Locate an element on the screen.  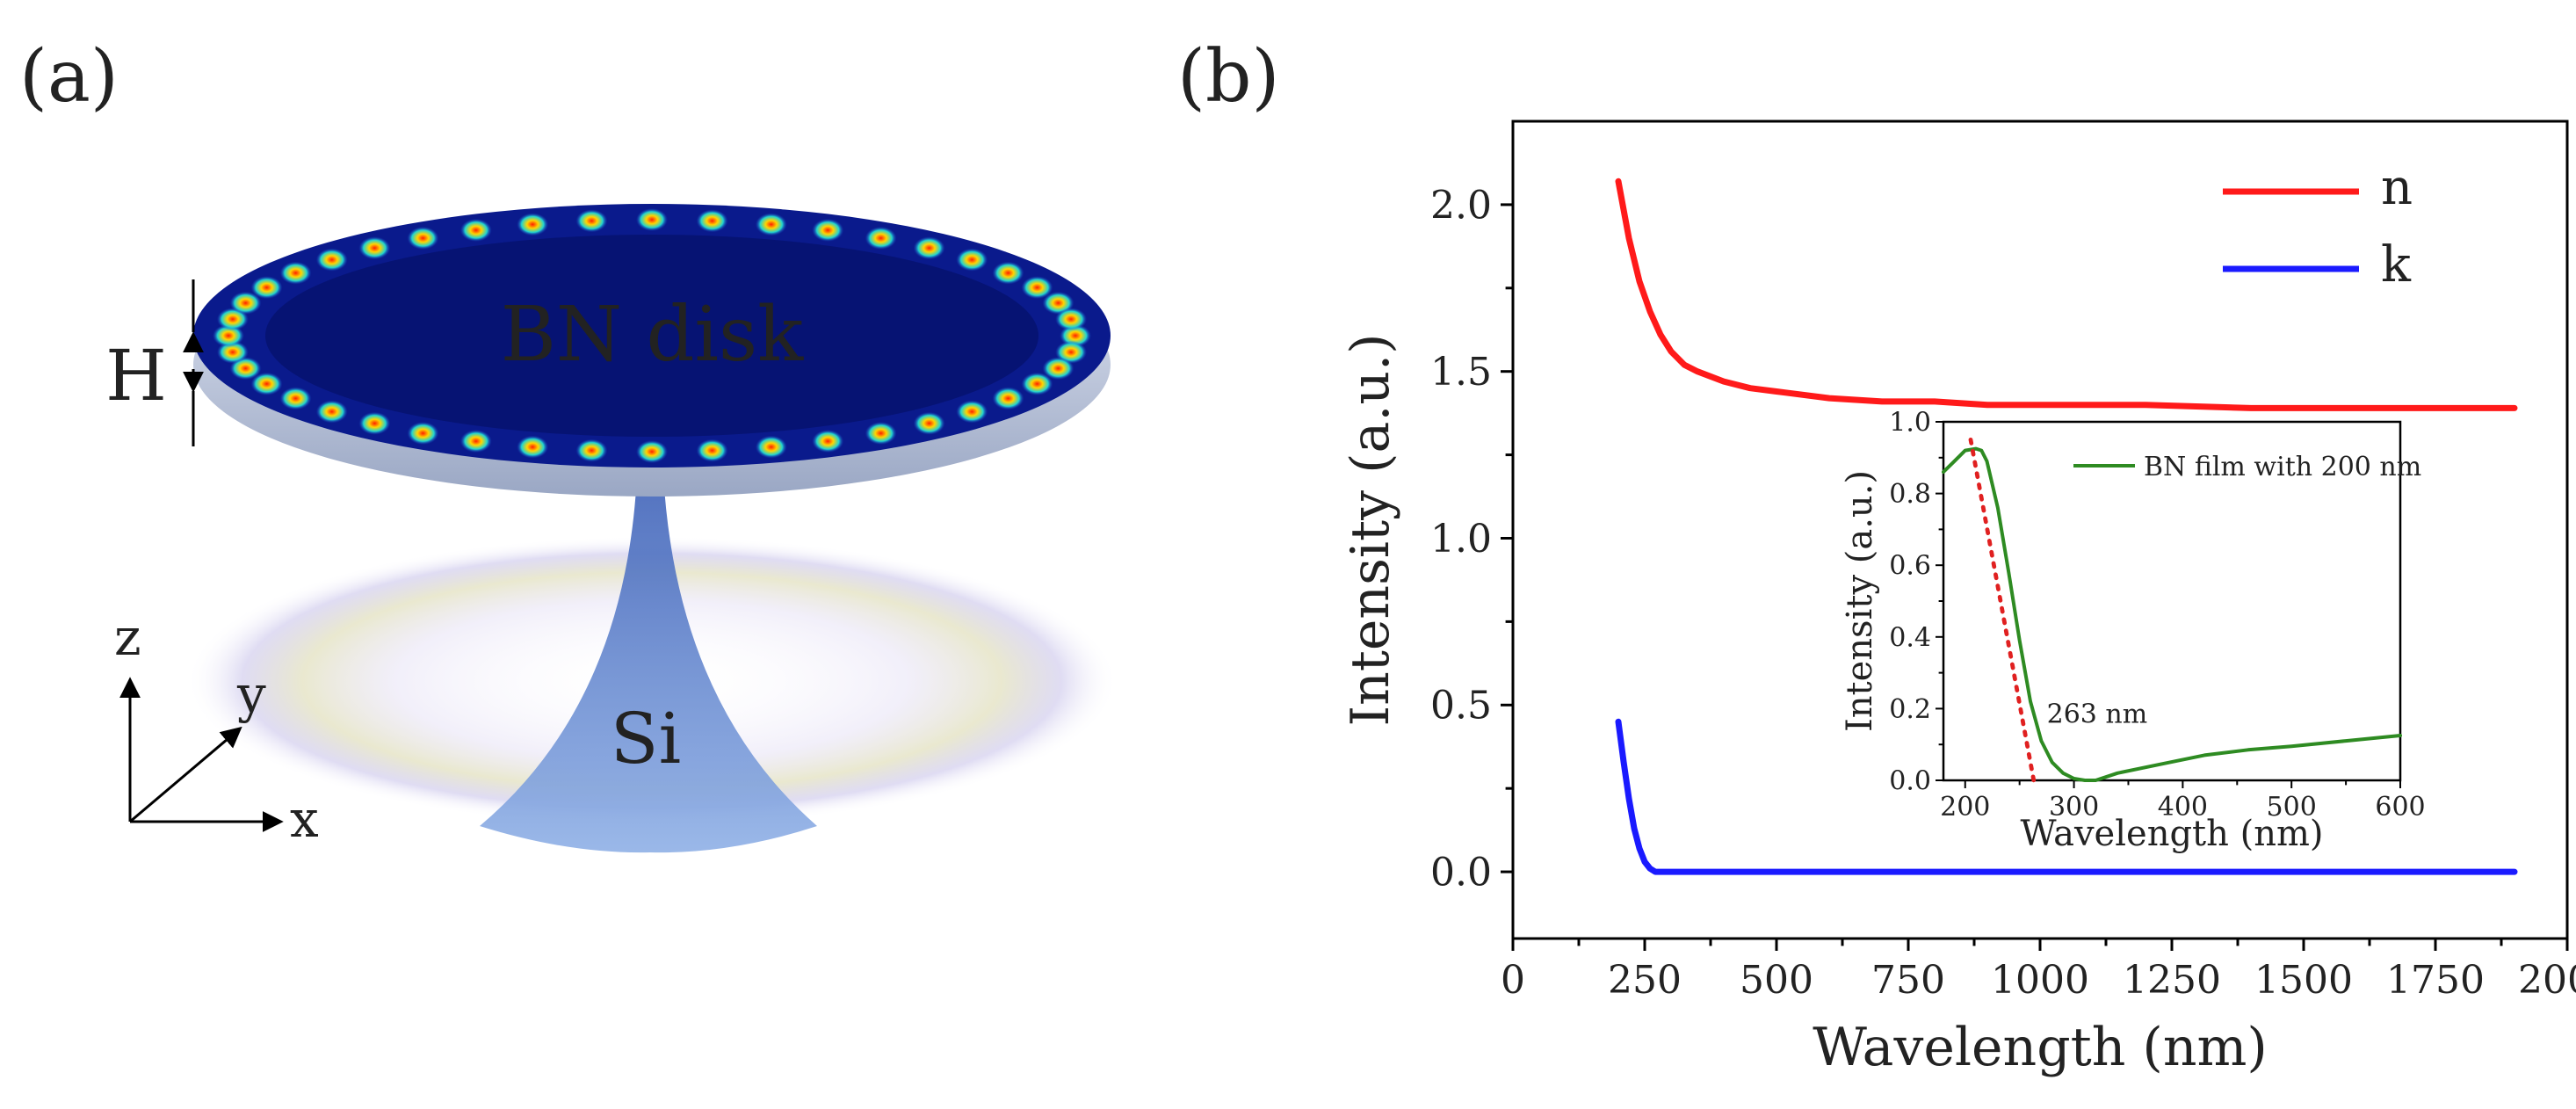
x-tick-label: 1250 is located at coordinates (2172, 981).